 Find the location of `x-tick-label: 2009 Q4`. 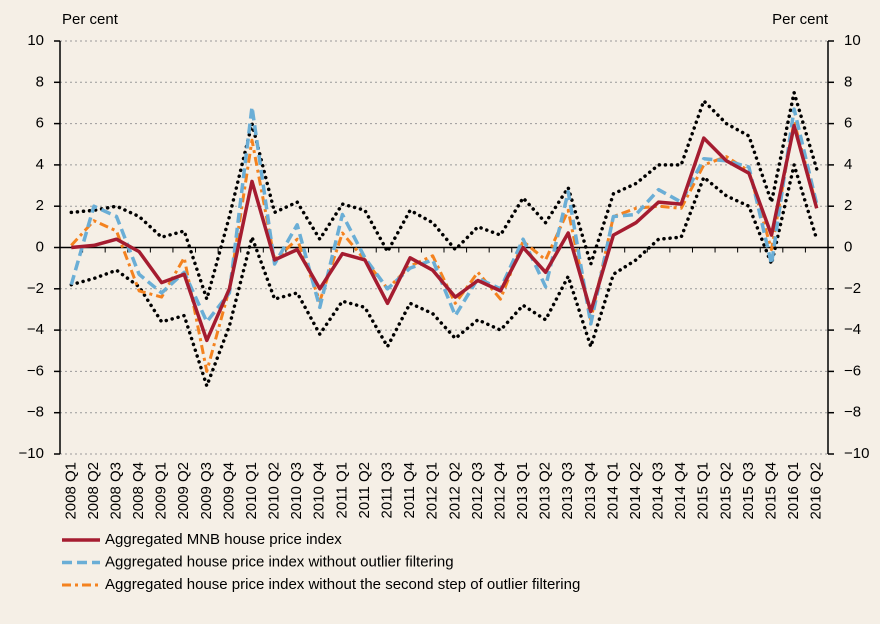

x-tick-label: 2009 Q4 is located at coordinates (228, 491).